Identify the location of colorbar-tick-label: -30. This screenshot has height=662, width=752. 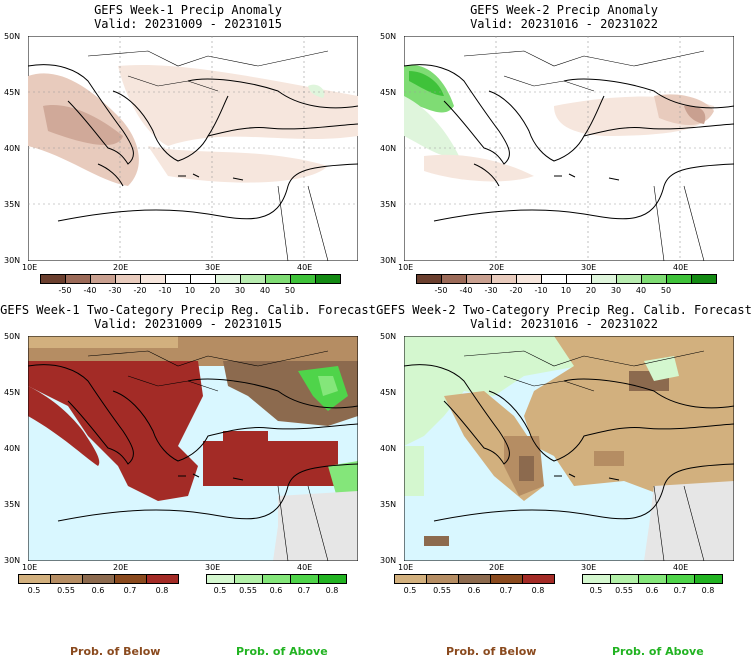
(115, 290).